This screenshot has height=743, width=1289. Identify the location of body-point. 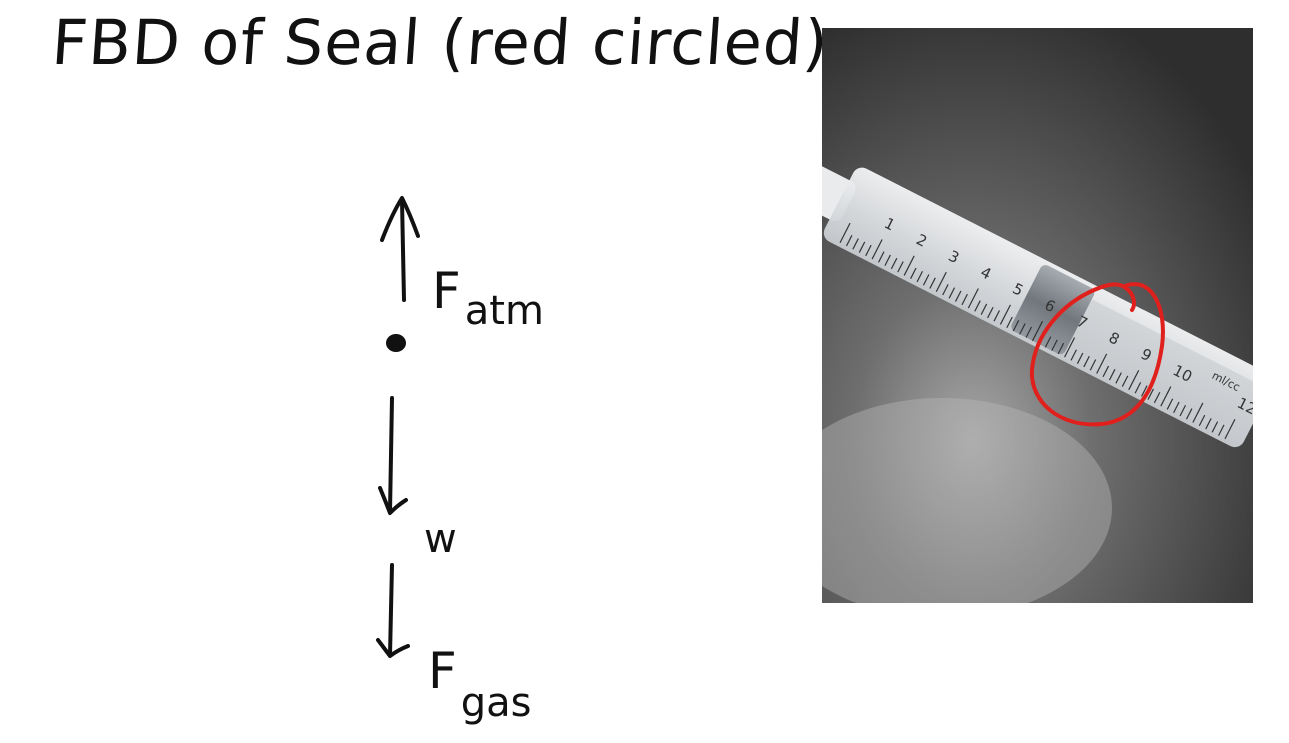
(396, 343).